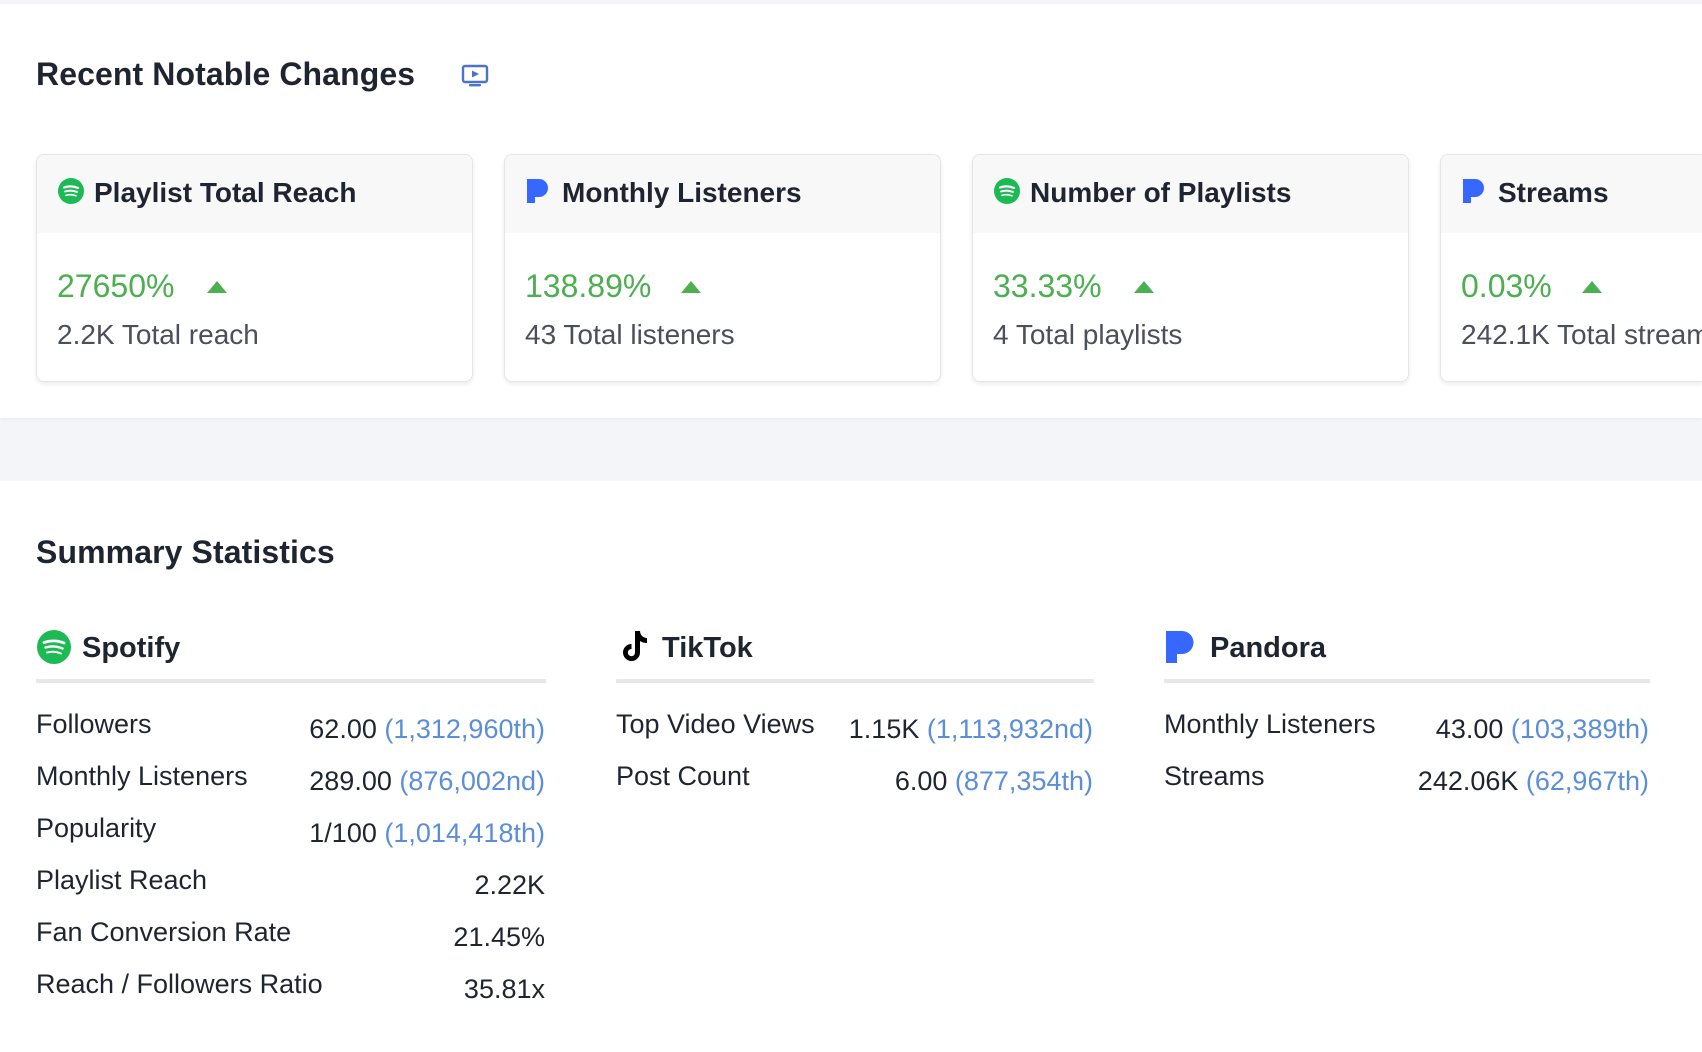 The width and height of the screenshot is (1702, 1052). I want to click on card-header: Monthly Listeners, so click(722, 194).